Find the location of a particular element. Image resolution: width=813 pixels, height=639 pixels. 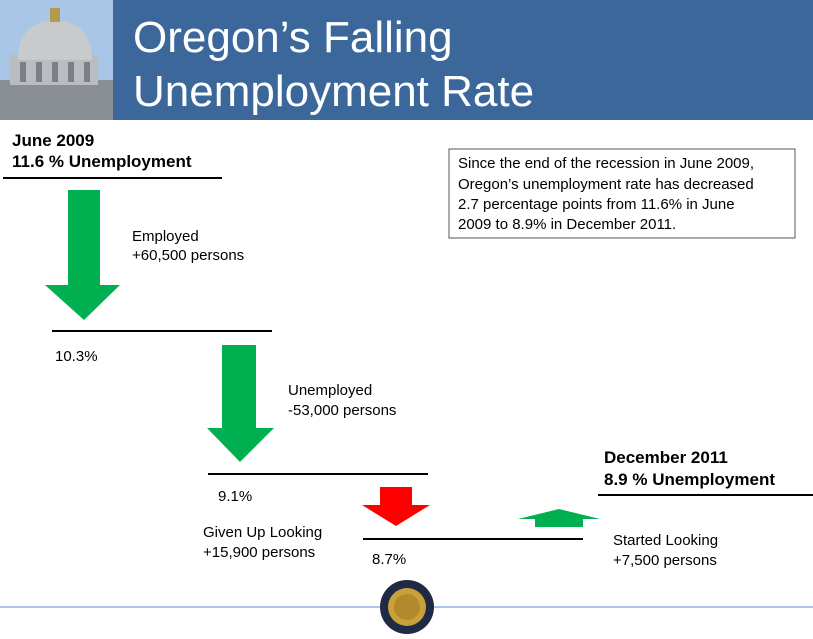

start-rate: 11.6 % Unemployment is located at coordinates (102, 161).